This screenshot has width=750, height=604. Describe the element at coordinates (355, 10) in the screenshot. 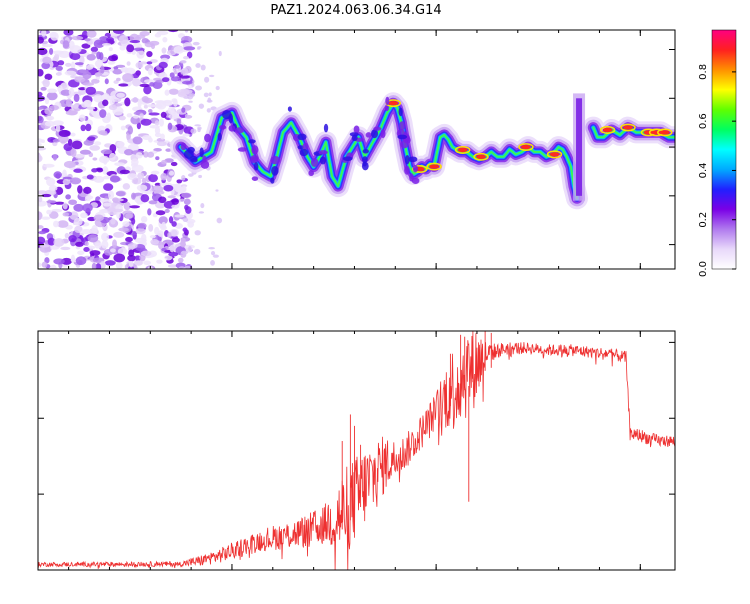

I see `figure-title: PAZ1.2024.063.06.34.G14` at that location.